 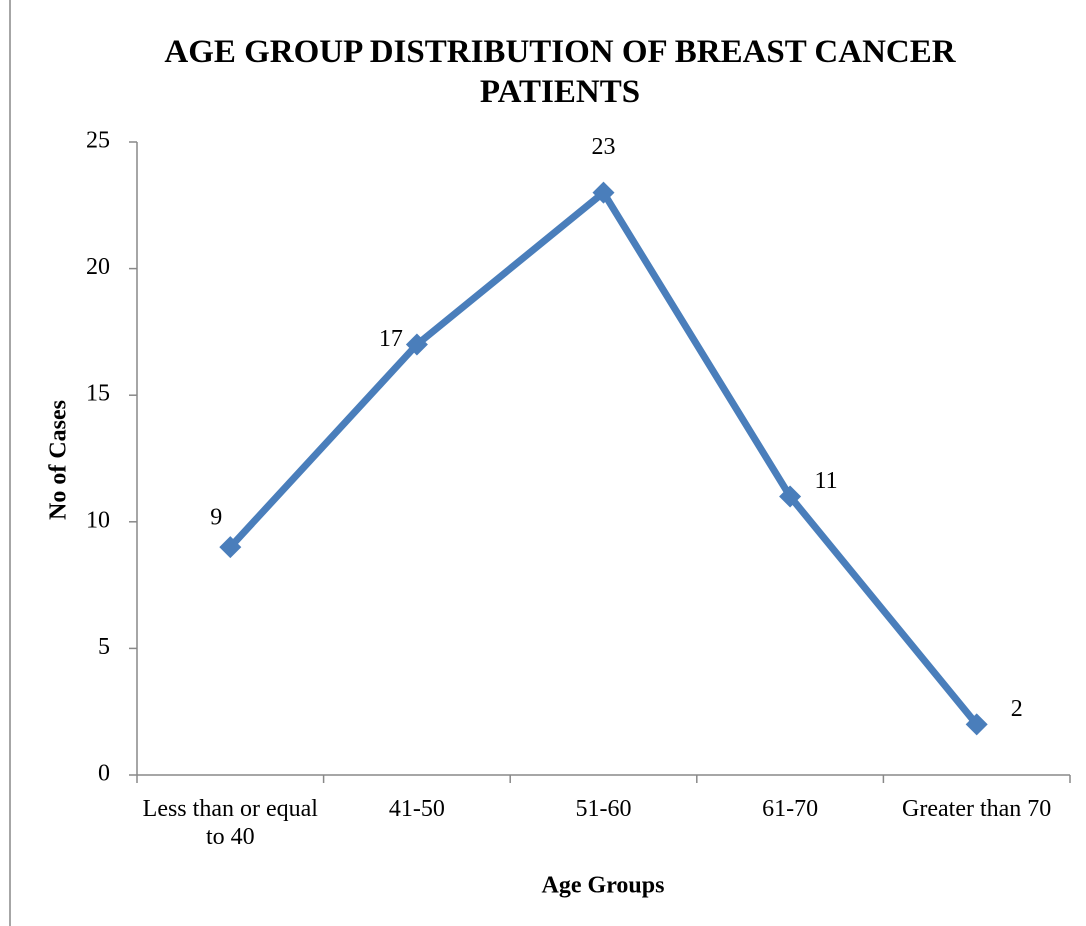 I want to click on y-tick-label: 5, so click(x=104, y=647).